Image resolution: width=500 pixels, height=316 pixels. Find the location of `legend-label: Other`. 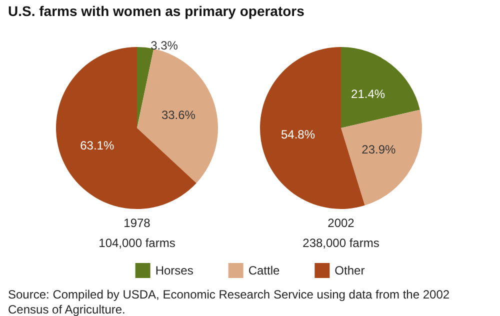

legend-label: Other is located at coordinates (349, 271).